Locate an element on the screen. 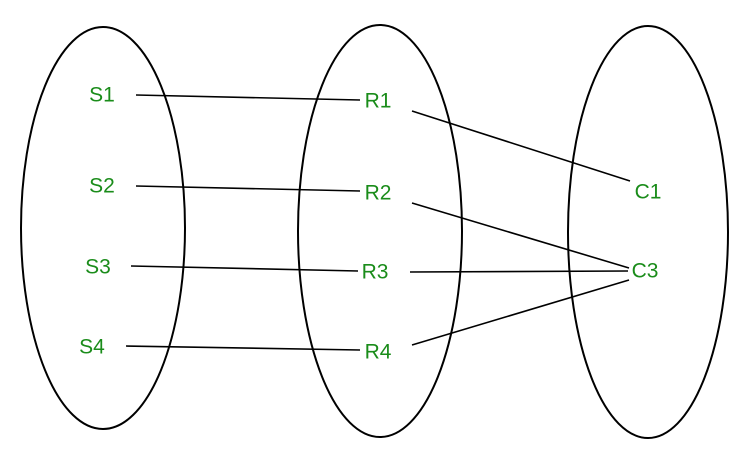 Image resolution: width=754 pixels, height=459 pixels. node-label-s1: S1 is located at coordinates (102, 95).